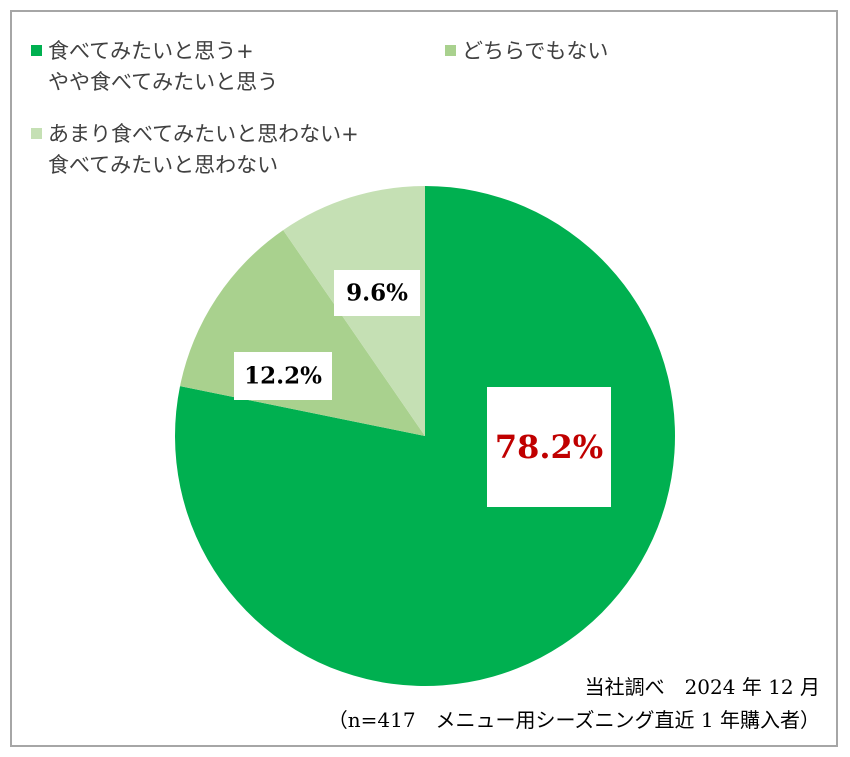 The image size is (850, 757). What do you see at coordinates (573, 720) in the screenshot?
I see `sample-note: （n=417 メニュー用シーズニング直近 1 年購入者）` at bounding box center [573, 720].